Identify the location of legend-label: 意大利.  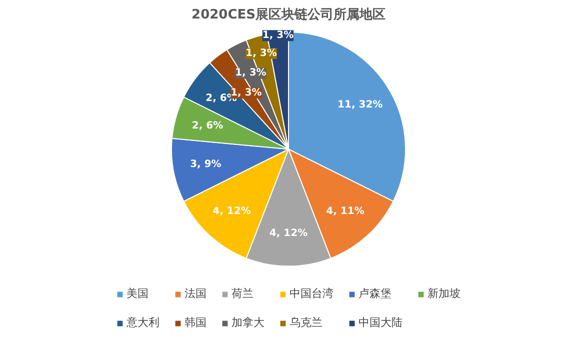
(143, 322).